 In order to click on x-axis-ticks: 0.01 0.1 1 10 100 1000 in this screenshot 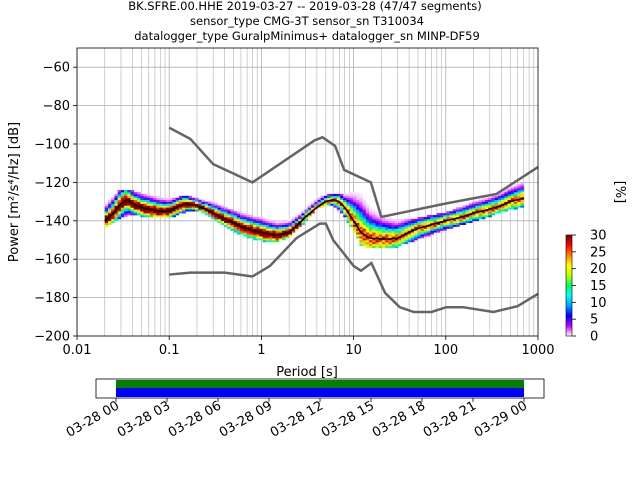, I will do `click(309, 347)`.